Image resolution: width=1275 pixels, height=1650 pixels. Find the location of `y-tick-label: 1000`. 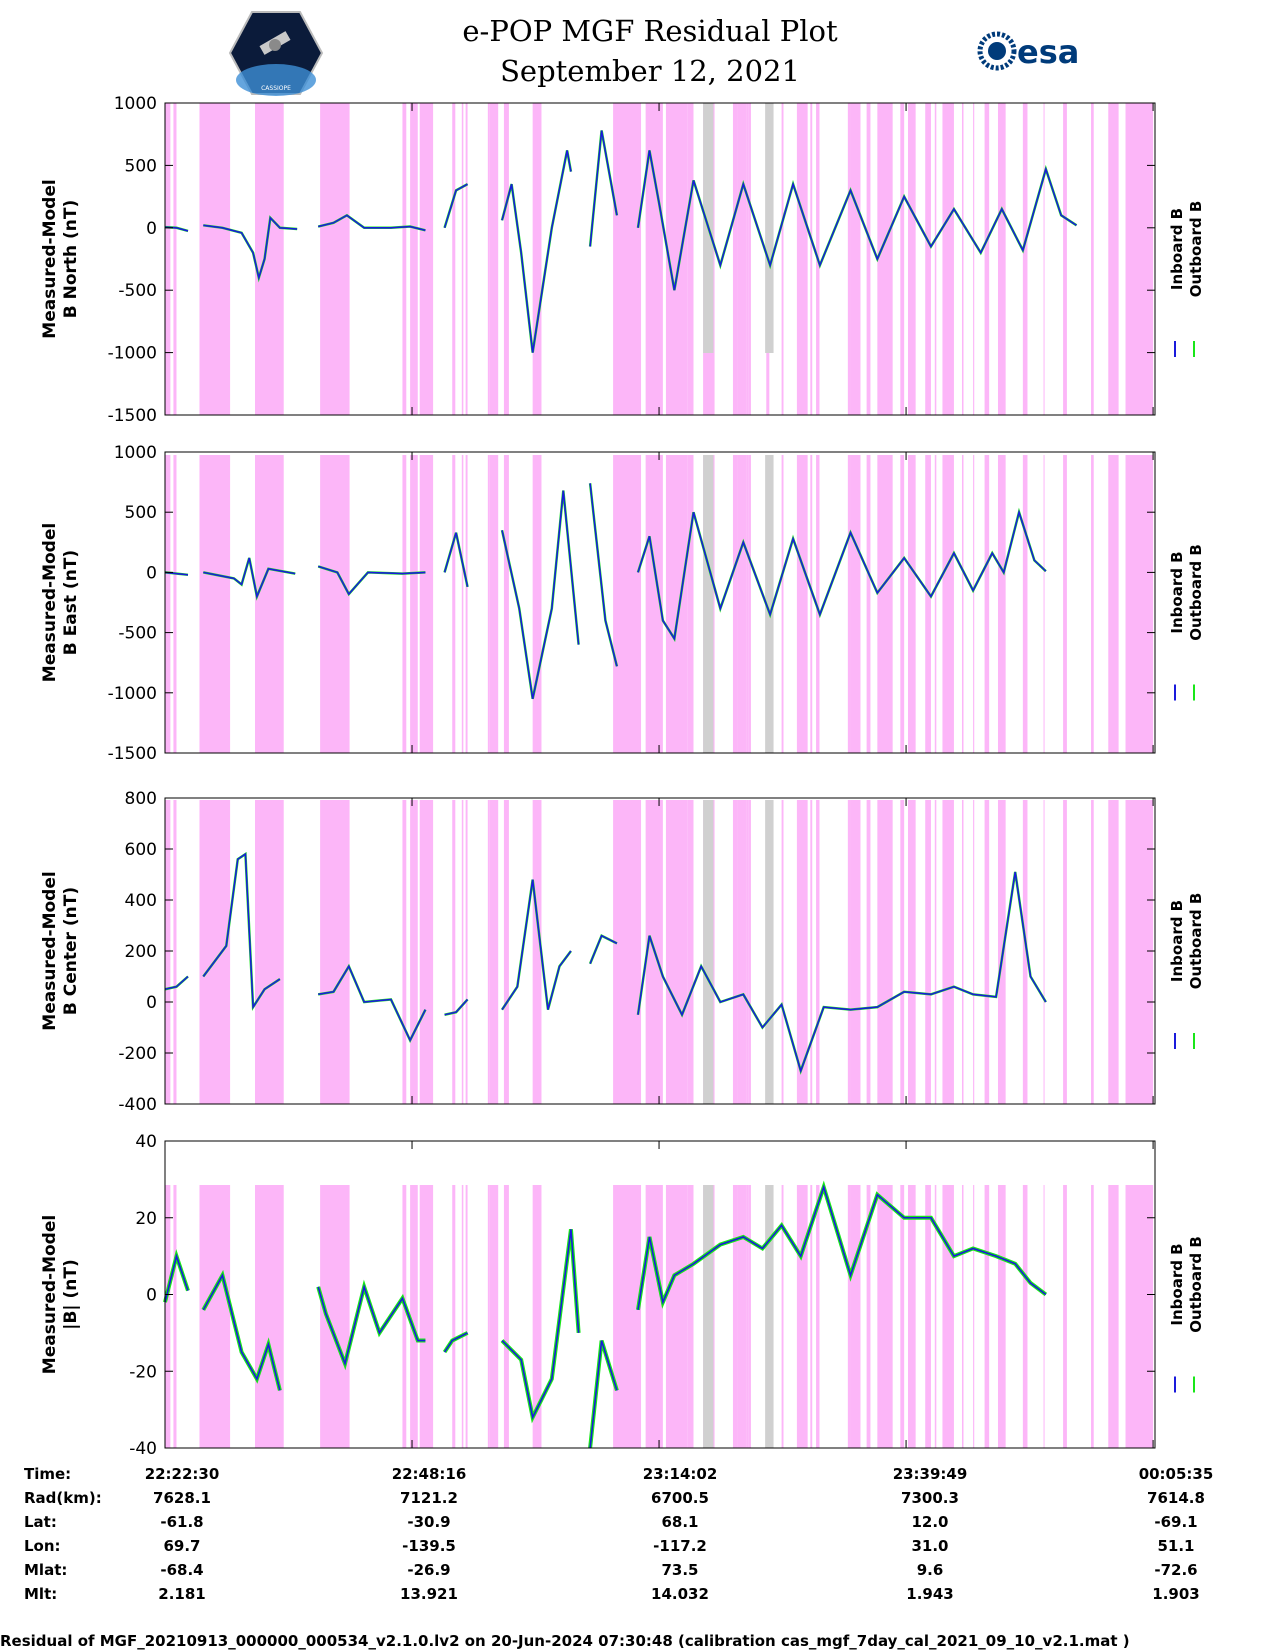

y-tick-label: 1000 is located at coordinates (135, 104).